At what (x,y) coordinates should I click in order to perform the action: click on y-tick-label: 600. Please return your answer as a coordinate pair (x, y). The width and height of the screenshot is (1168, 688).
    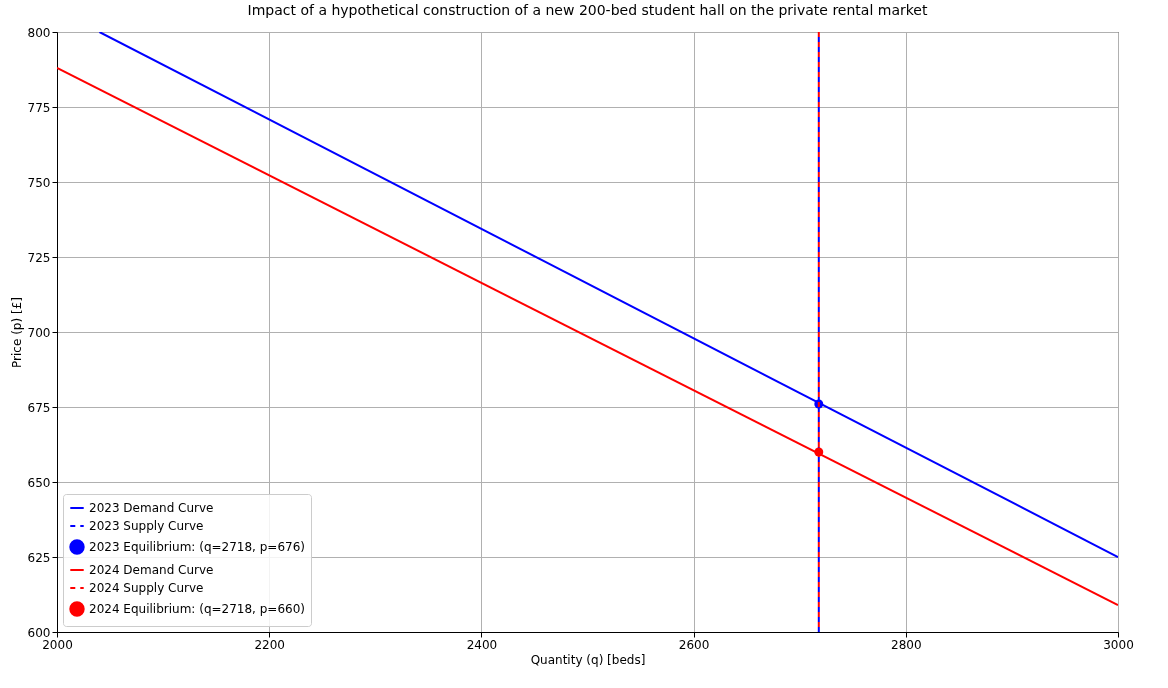
    Looking at the image, I should click on (39, 632).